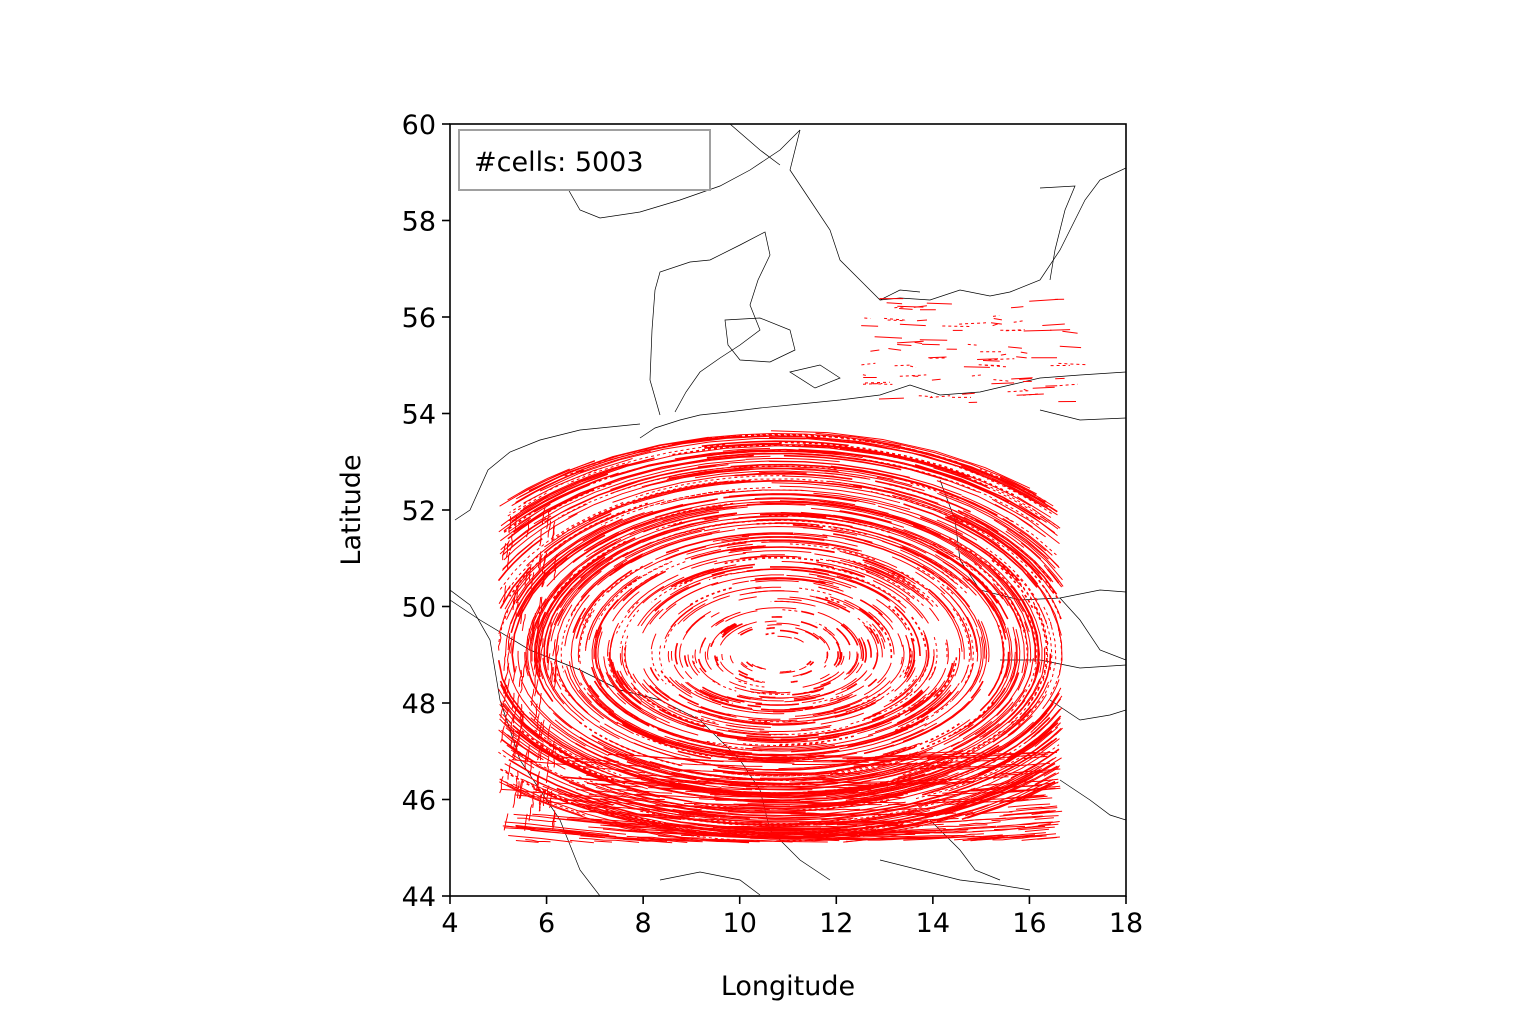  Describe the element at coordinates (1029, 923) in the screenshot. I see `x-tick-label: 16` at that location.